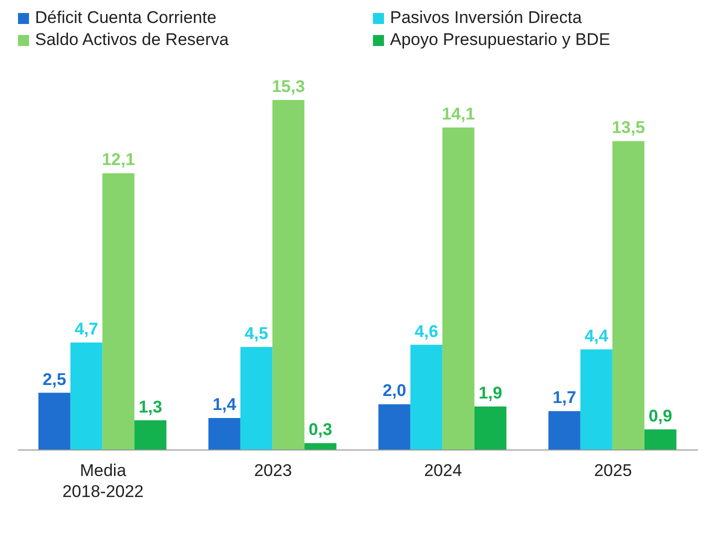 Image resolution: width=717 pixels, height=536 pixels. I want to click on data-label: 12,1, so click(118, 160).